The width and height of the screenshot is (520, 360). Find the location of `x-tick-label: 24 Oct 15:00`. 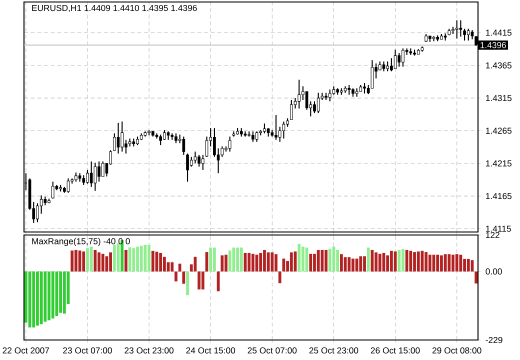

x-tick-label: 24 Oct 15:00 is located at coordinates (211, 350).